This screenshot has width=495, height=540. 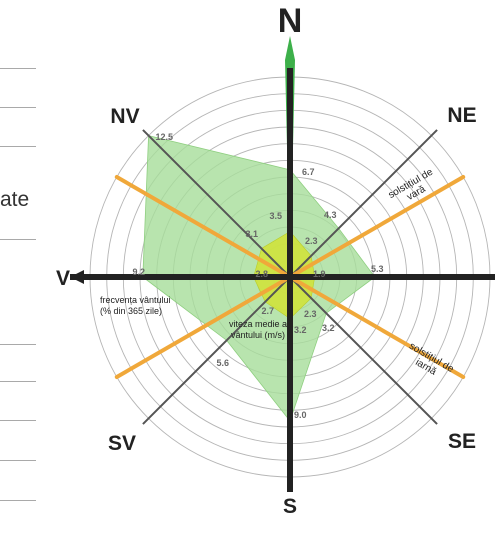 I want to click on direction-label-s: S, so click(x=290, y=506).